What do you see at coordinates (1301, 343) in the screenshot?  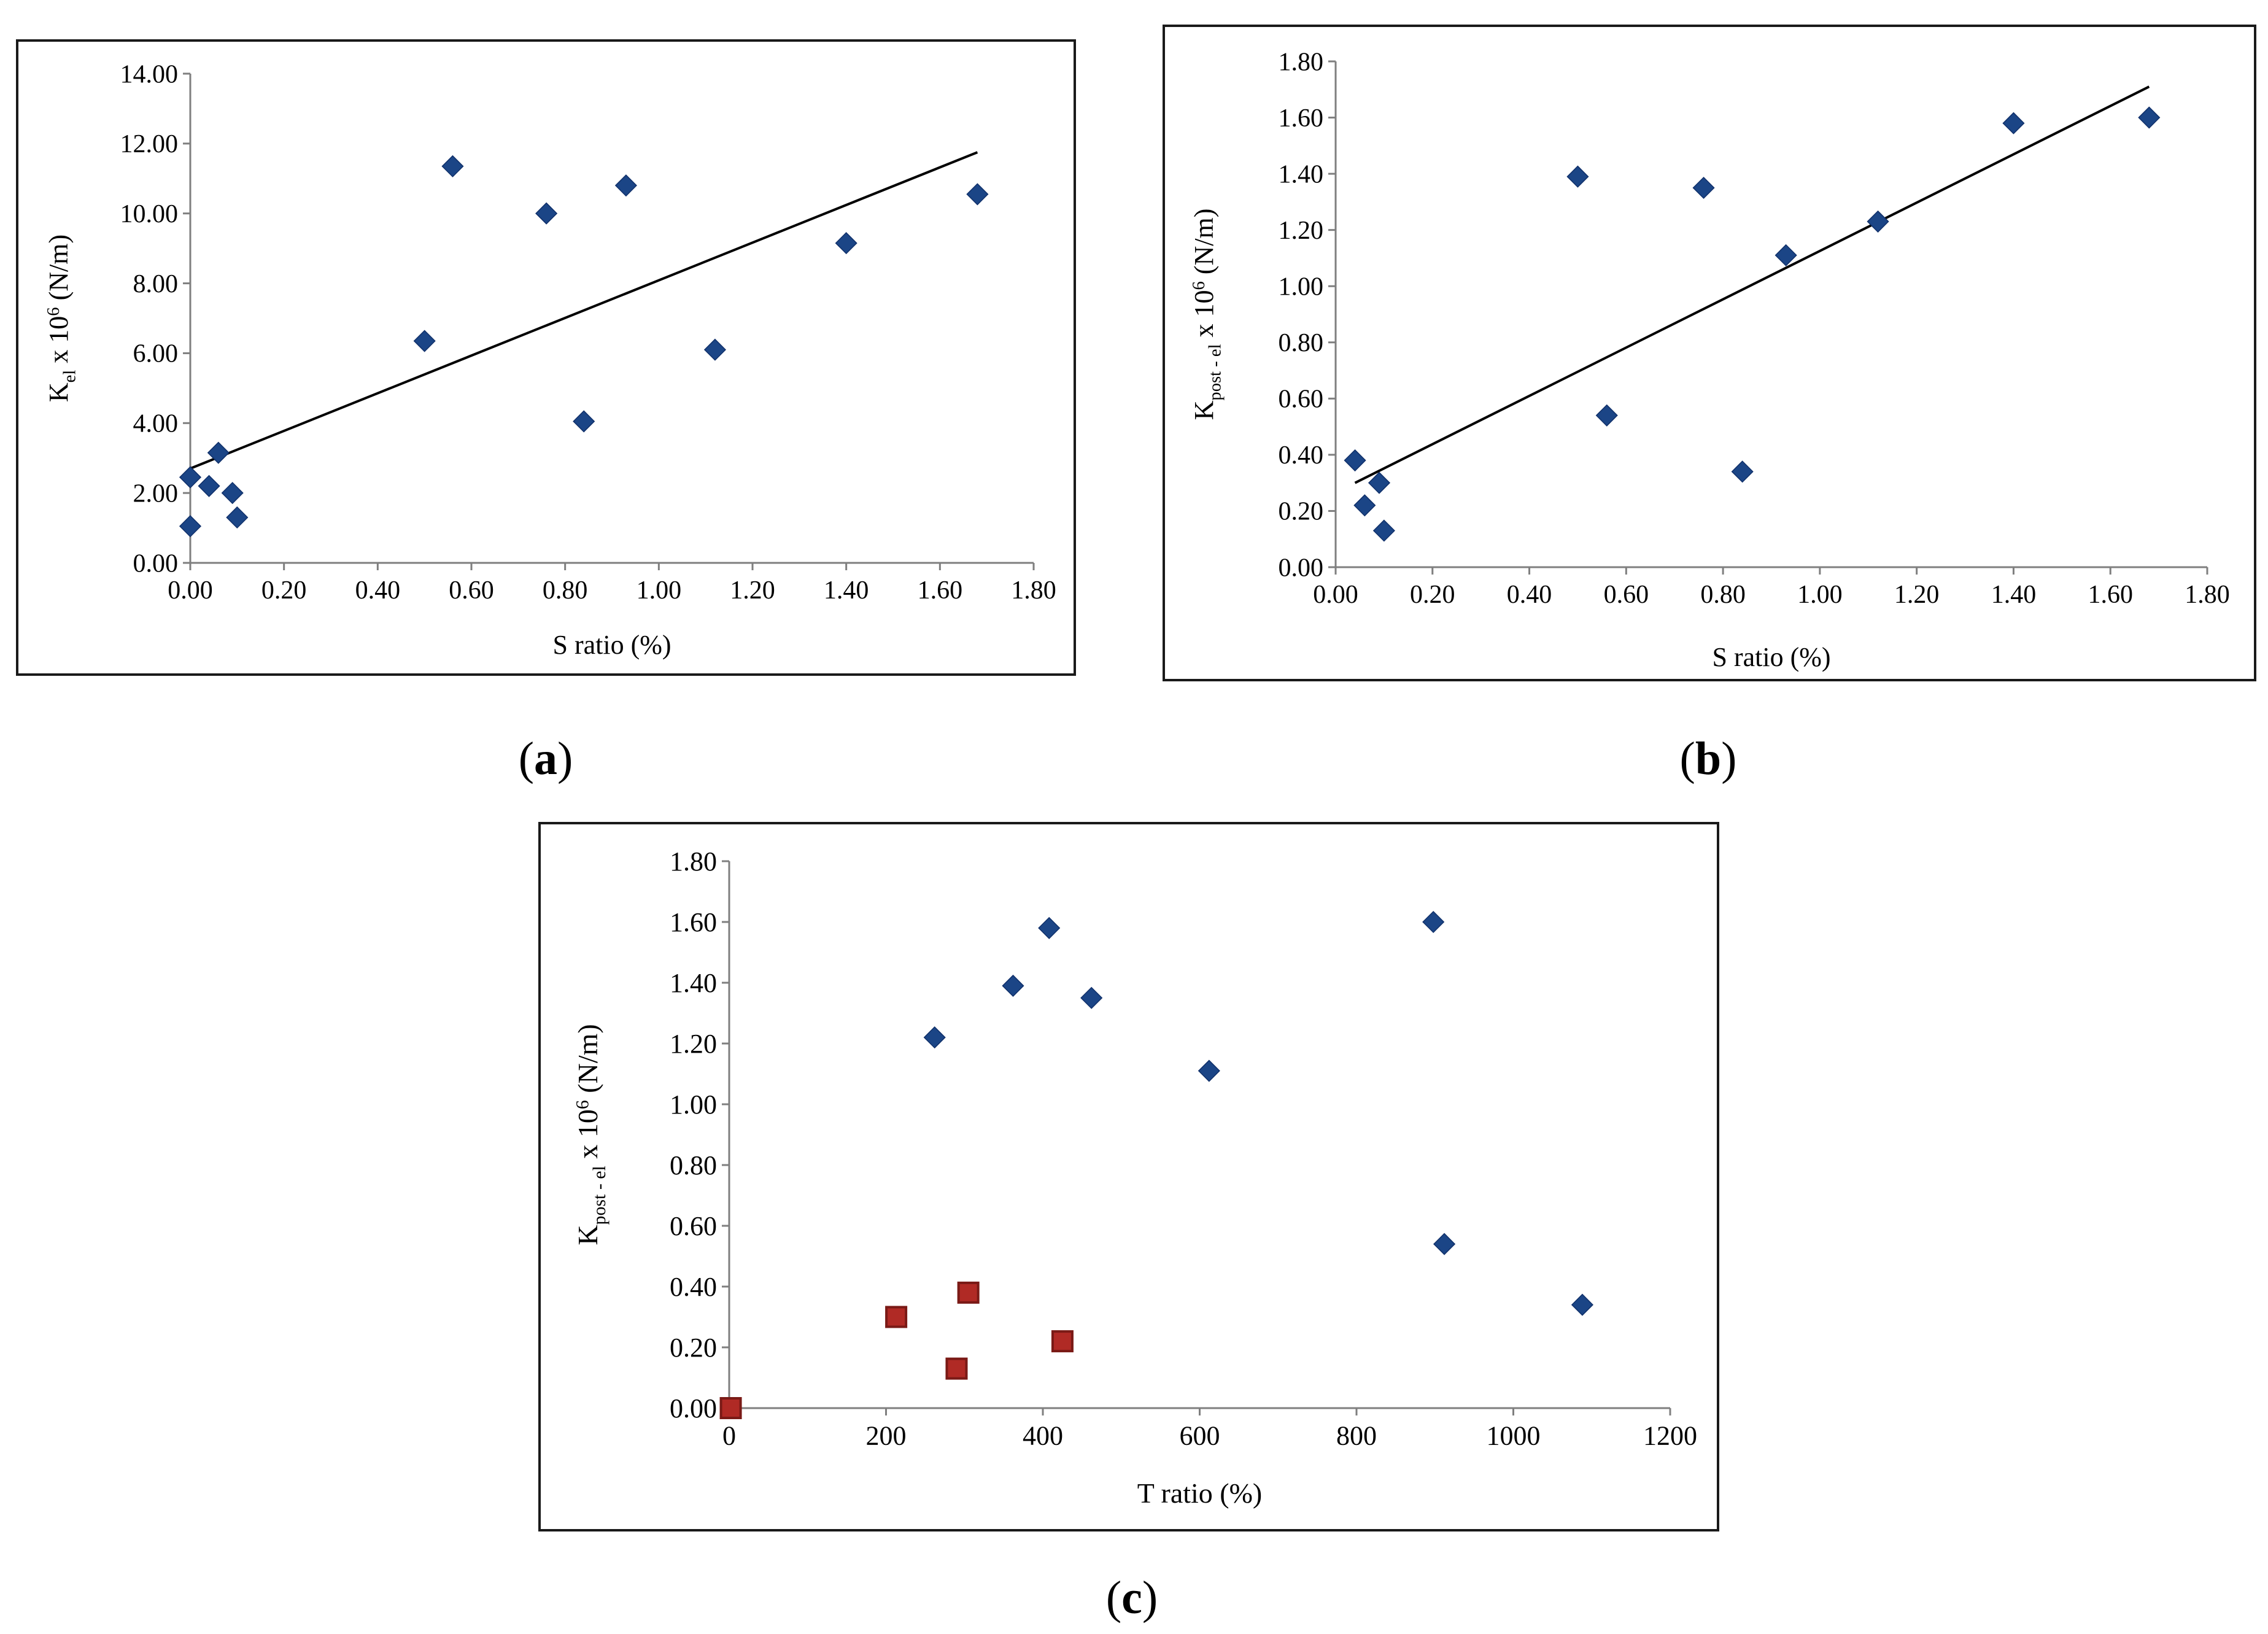 I see `y-tick-label: 0.80` at bounding box center [1301, 343].